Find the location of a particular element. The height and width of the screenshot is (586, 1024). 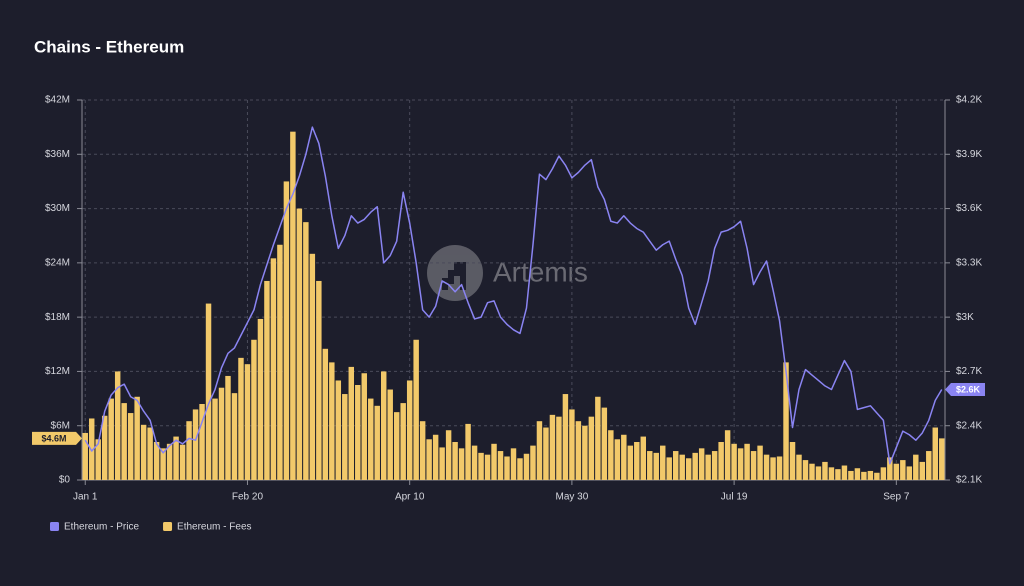

legend-label: Ethereum - Price is located at coordinates (101, 527).